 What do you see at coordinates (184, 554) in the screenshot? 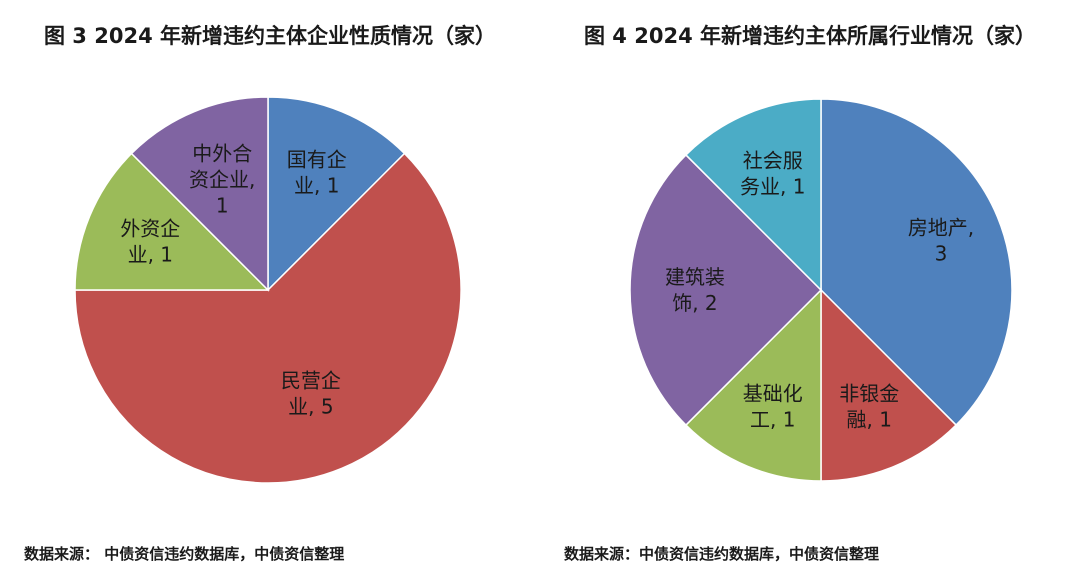
I see `source-note: 数据来源： 中债资信违约数据库，中债资信整理` at bounding box center [184, 554].